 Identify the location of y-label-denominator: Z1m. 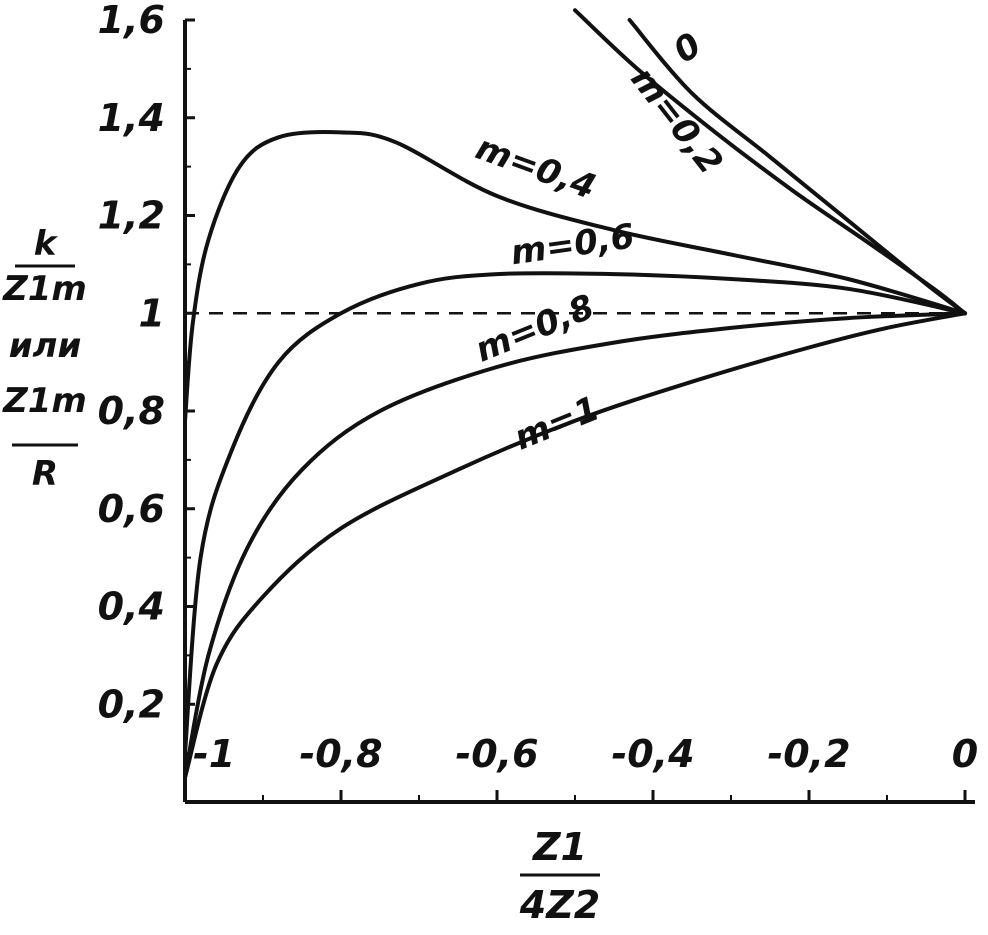
(44, 289).